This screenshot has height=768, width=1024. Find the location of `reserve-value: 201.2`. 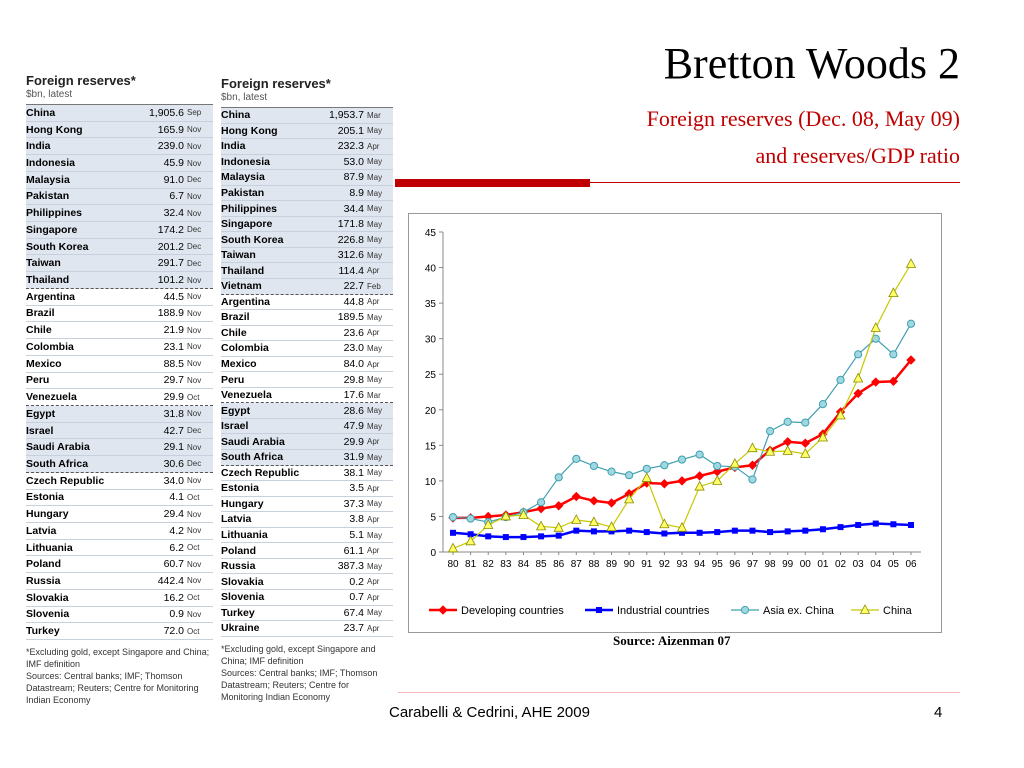

reserve-value: 201.2 is located at coordinates (170, 246).